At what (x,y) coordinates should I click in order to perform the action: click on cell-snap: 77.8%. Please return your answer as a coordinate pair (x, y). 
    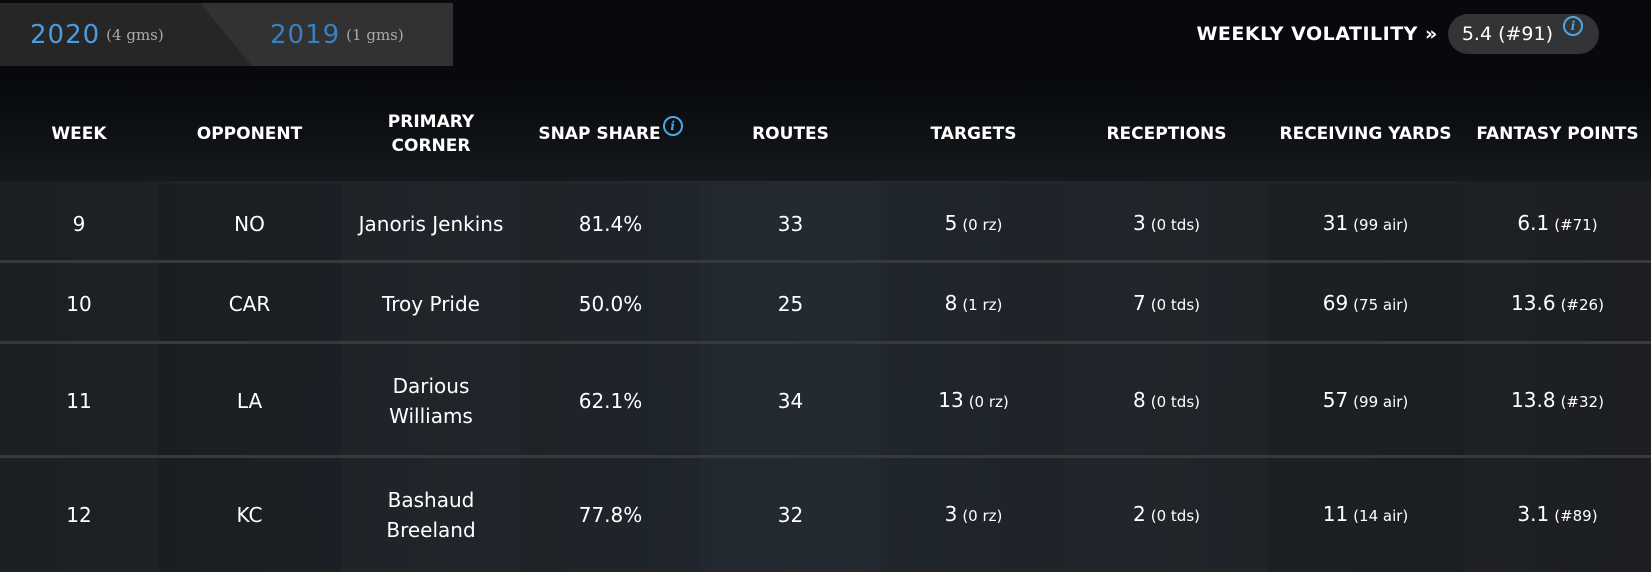
    Looking at the image, I should click on (610, 515).